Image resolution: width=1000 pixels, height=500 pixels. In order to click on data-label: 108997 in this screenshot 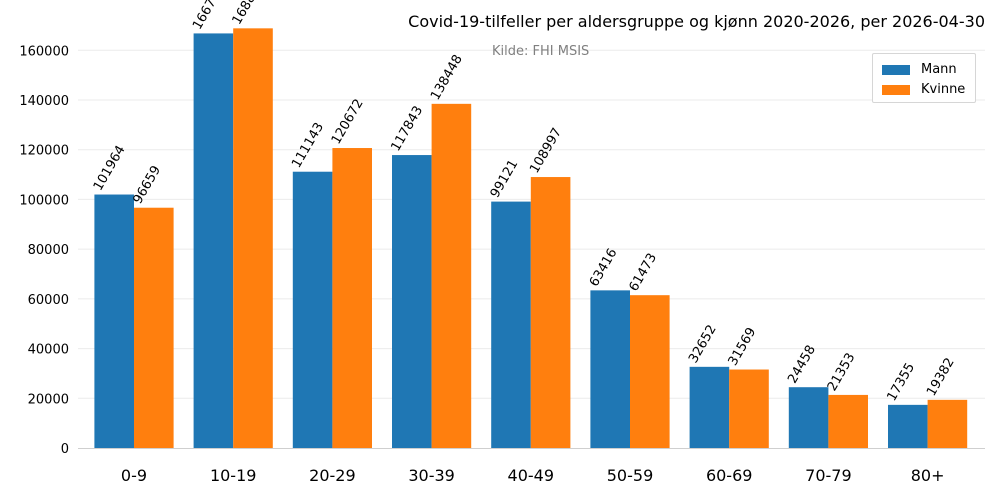, I will do `click(546, 151)`.